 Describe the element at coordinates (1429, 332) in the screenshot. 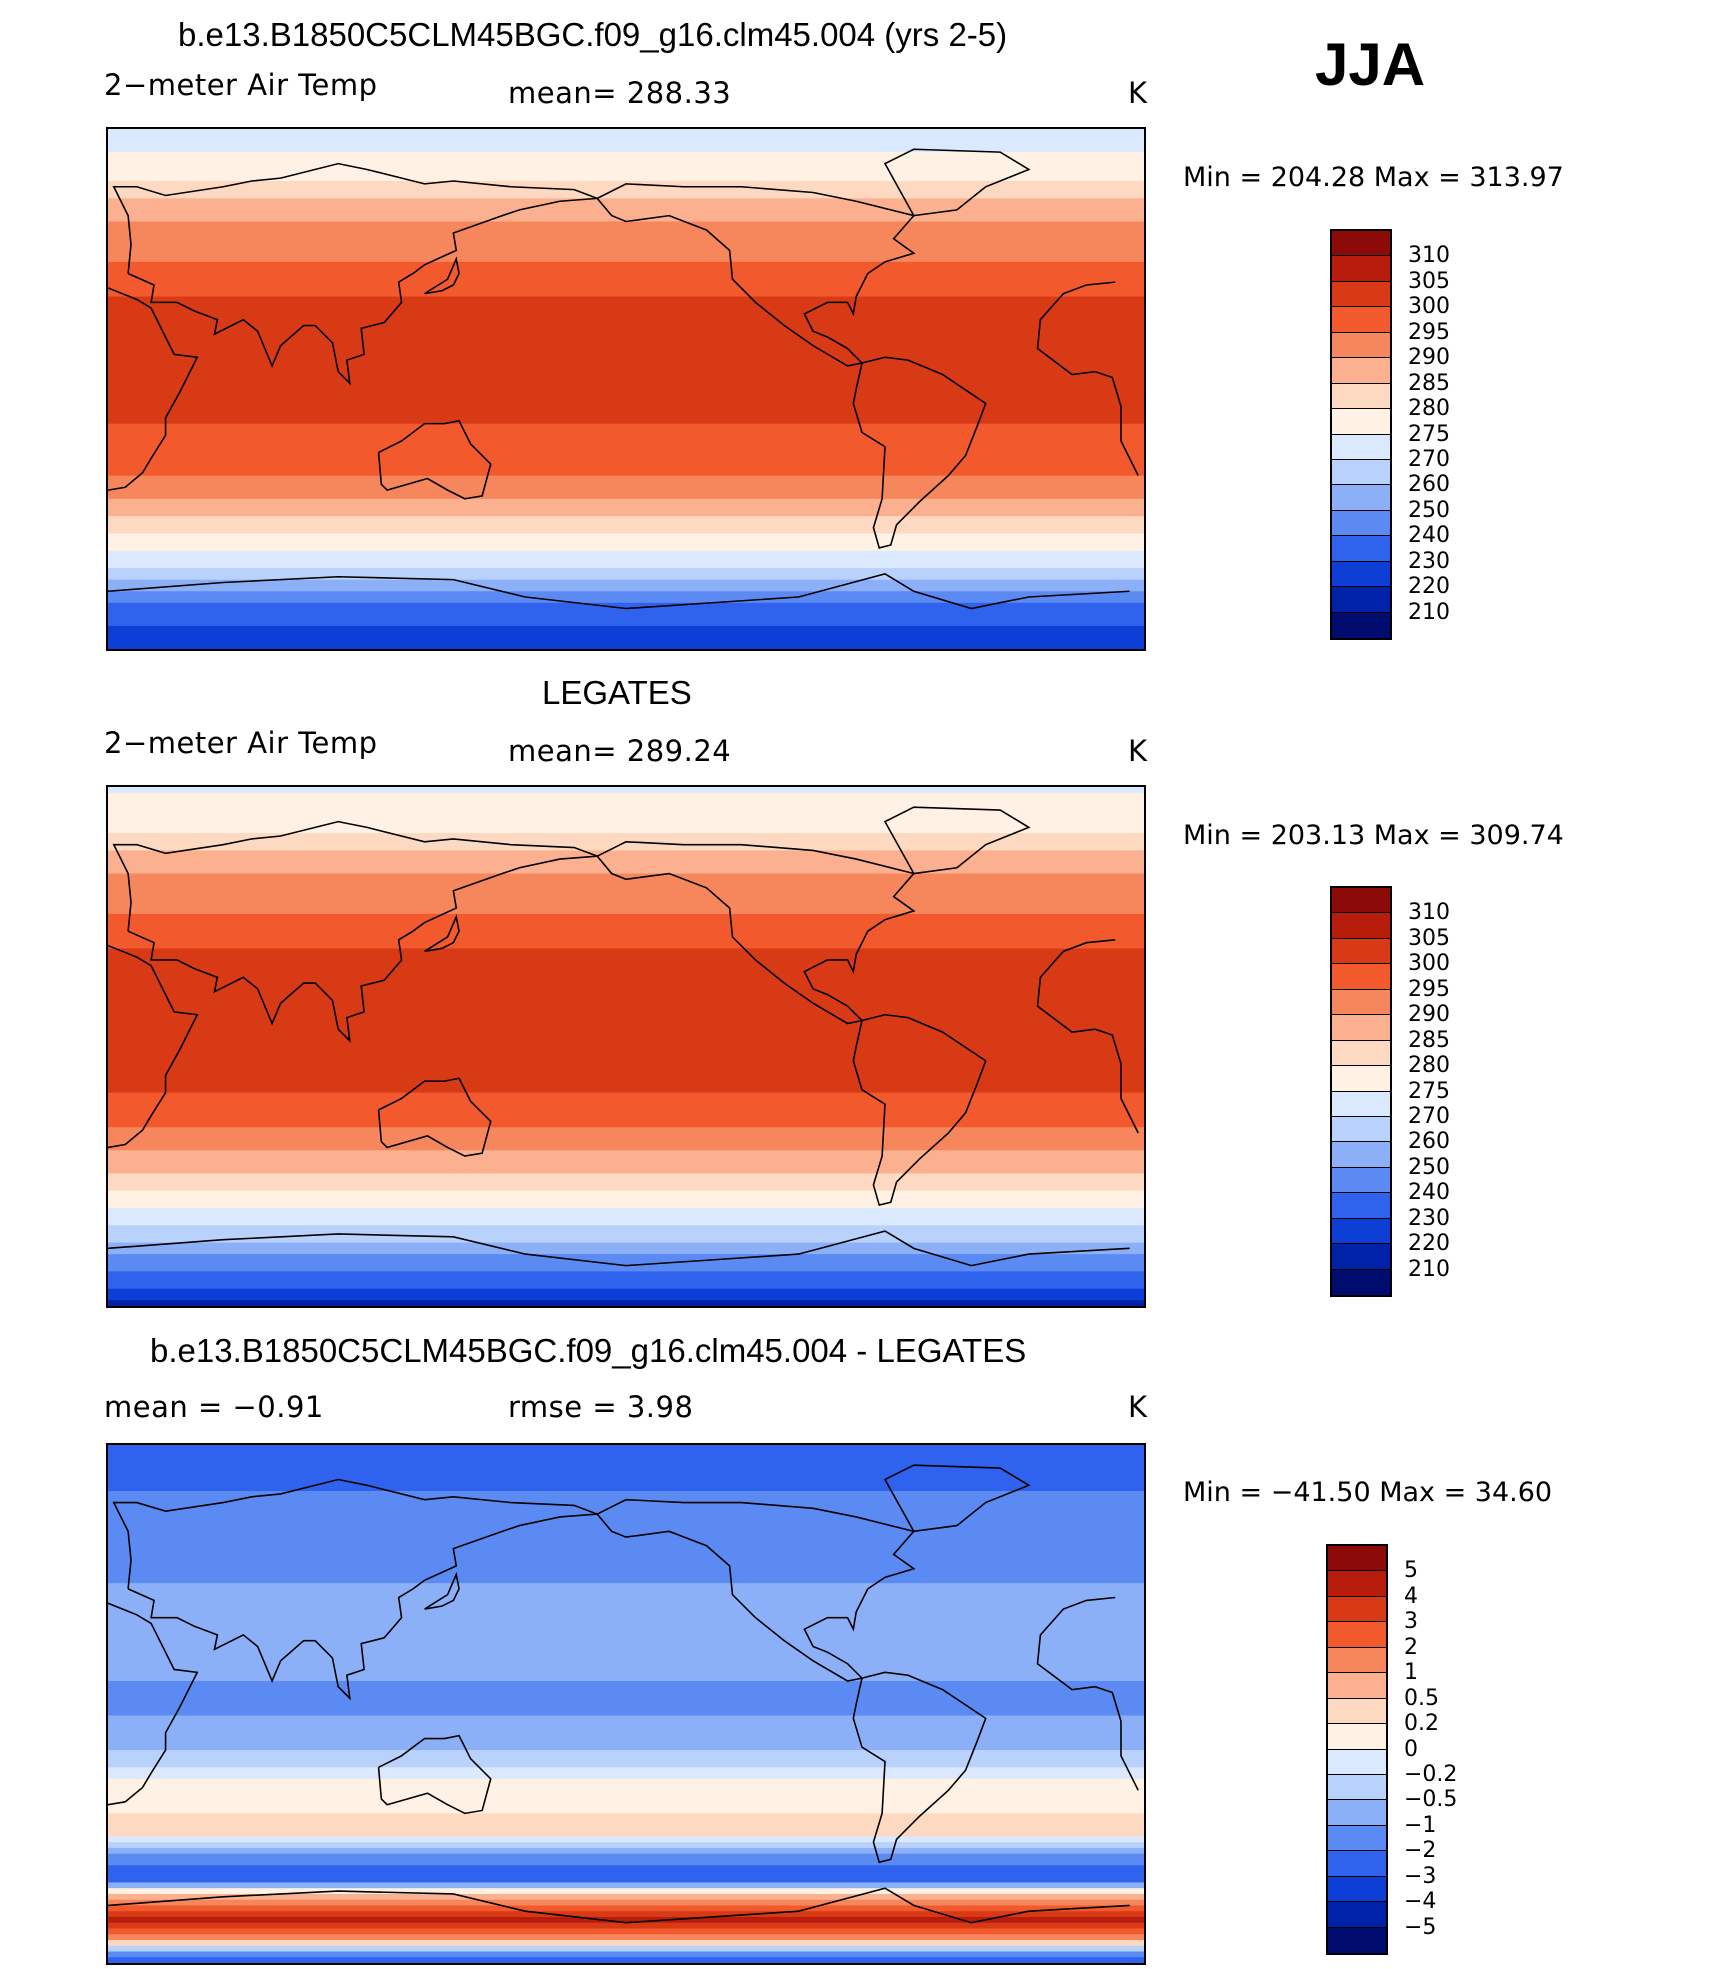

I see `colorbar-tick-label: 295` at that location.